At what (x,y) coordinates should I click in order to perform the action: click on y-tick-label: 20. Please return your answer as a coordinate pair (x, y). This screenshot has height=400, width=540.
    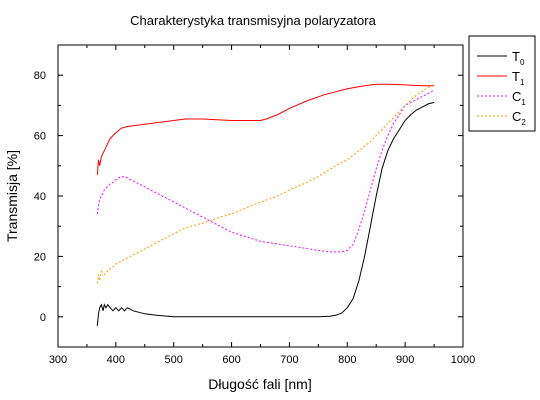
    Looking at the image, I should click on (40, 257).